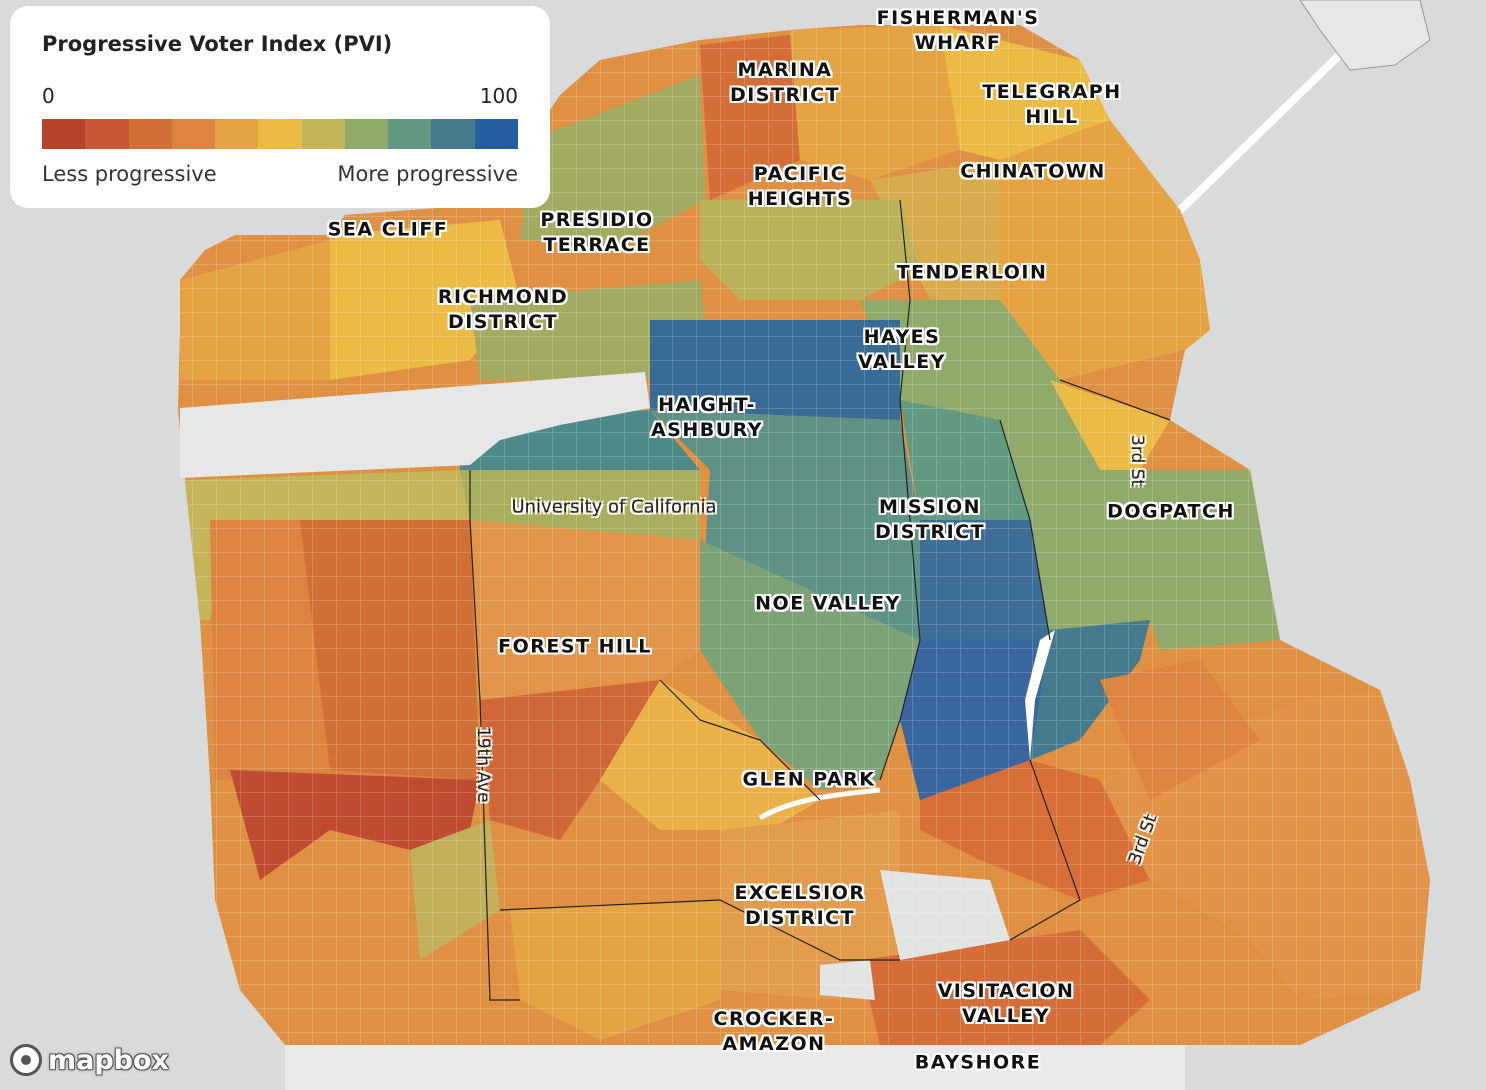 The height and width of the screenshot is (1090, 1486). What do you see at coordinates (735, 1067) in the screenshot?
I see `southern-land` at bounding box center [735, 1067].